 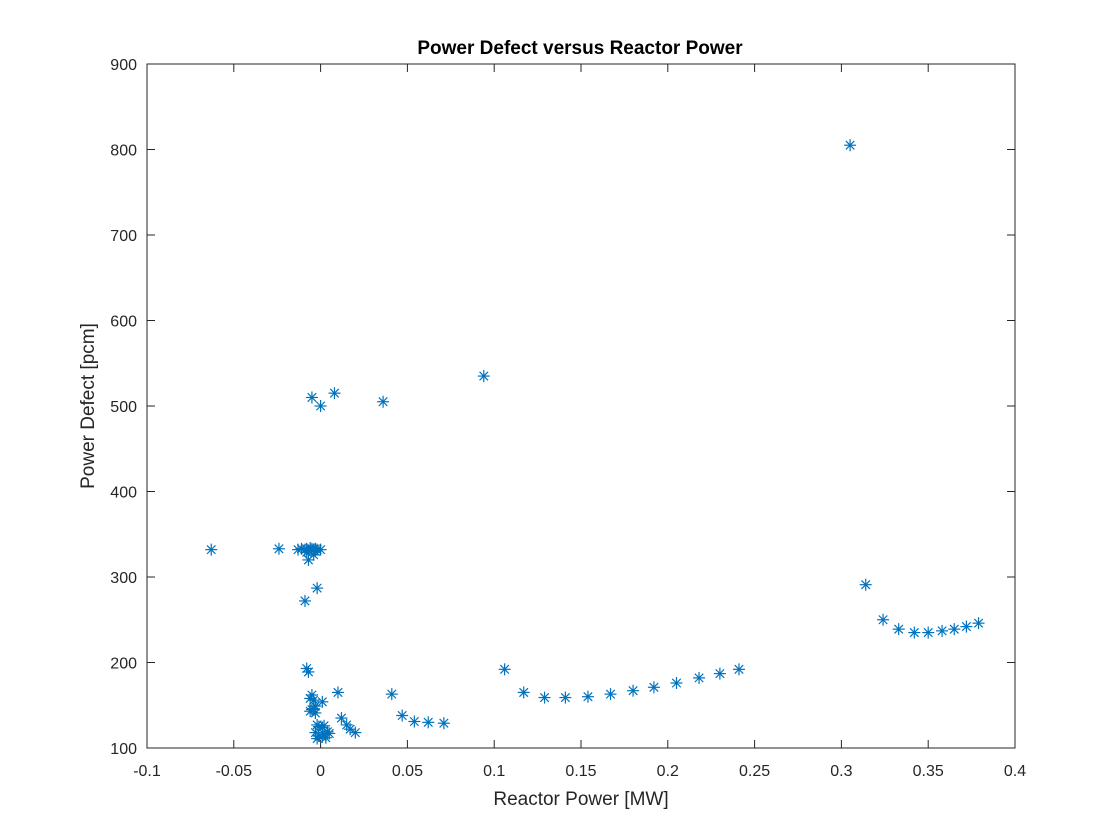 I want to click on x-tick-label: 0.05, so click(x=407, y=771).